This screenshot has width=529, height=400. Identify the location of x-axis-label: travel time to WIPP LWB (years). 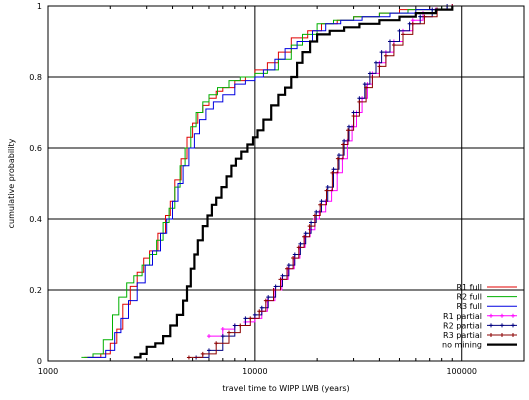
(285, 388).